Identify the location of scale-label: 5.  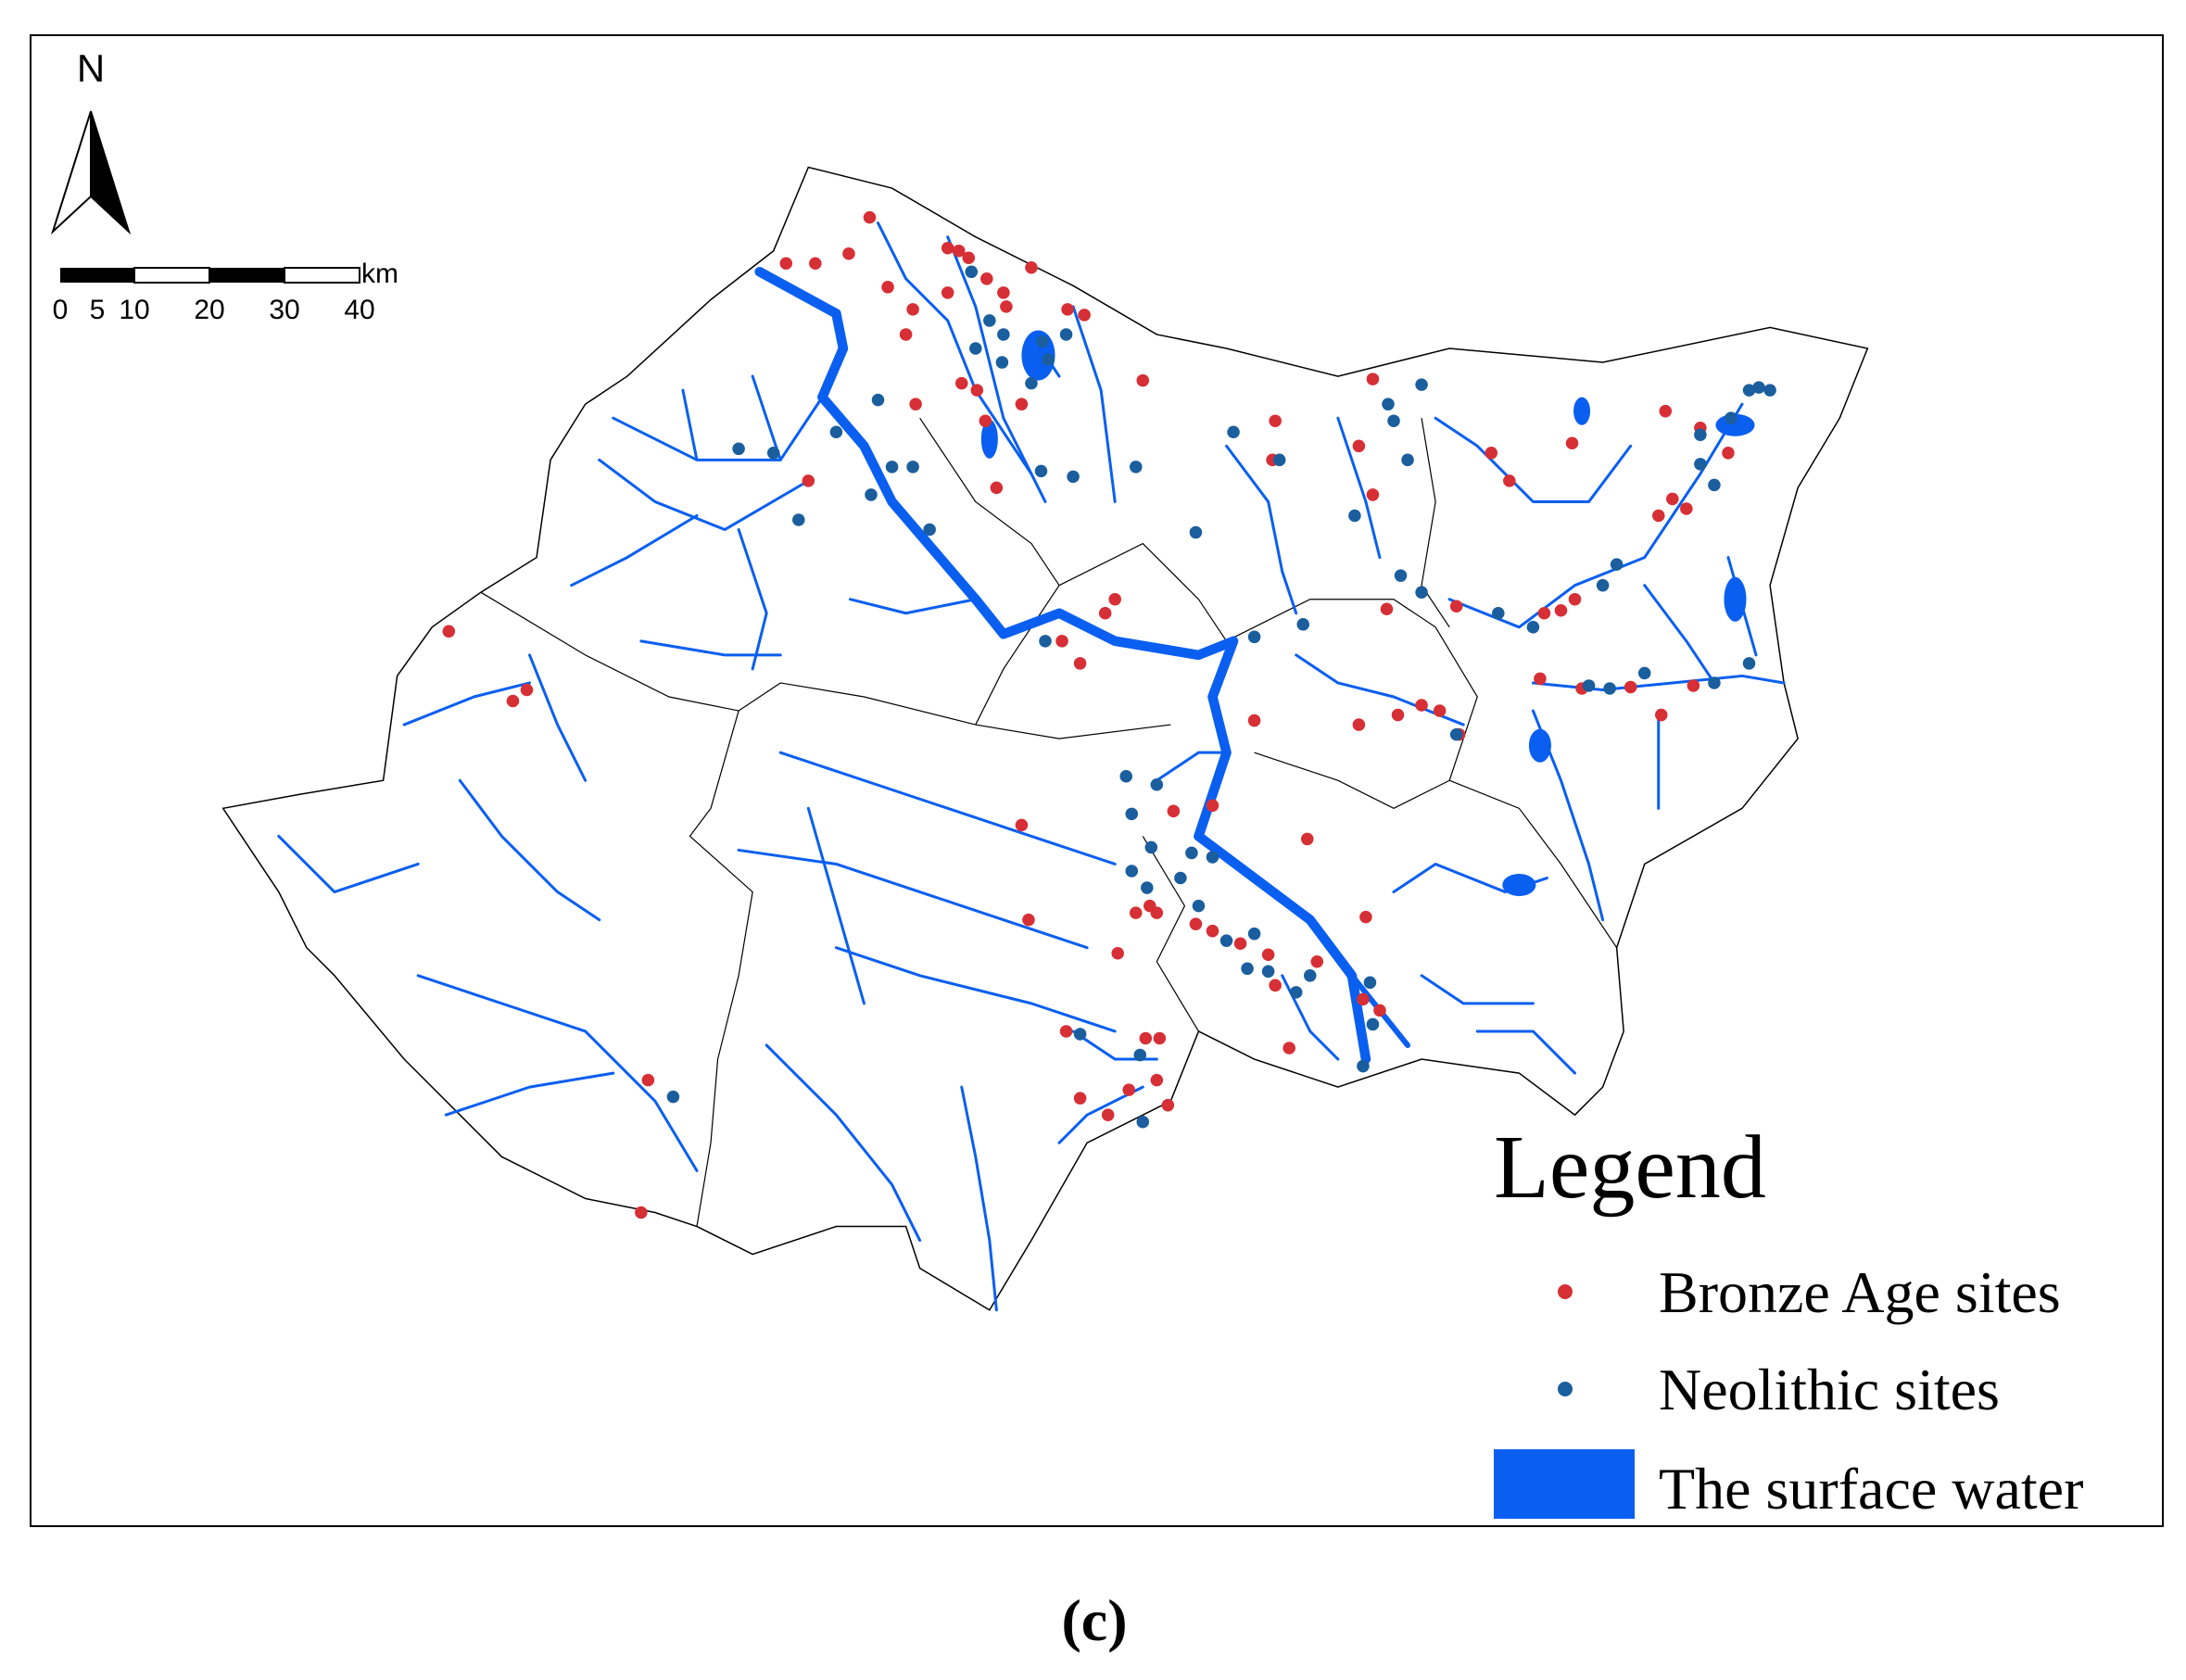
(98, 310).